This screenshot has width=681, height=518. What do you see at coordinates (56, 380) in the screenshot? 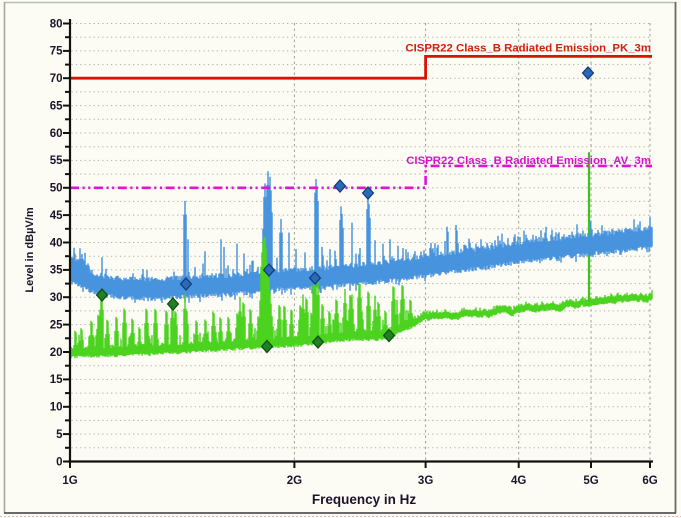
I see `svg-text: 15` at bounding box center [56, 380].